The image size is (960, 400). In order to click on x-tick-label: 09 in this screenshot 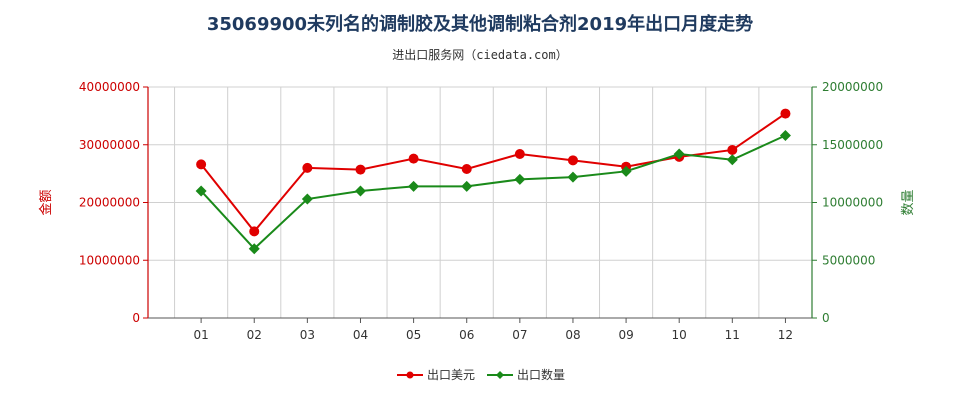, I will do `click(625, 335)`.